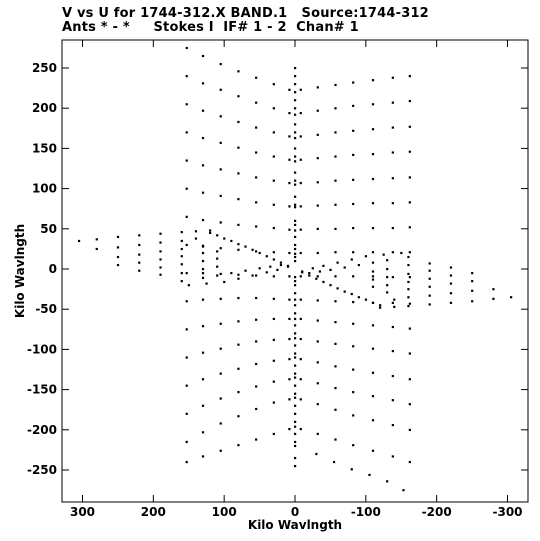  Describe the element at coordinates (437, 512) in the screenshot. I see `x-tick-label: -200` at that location.